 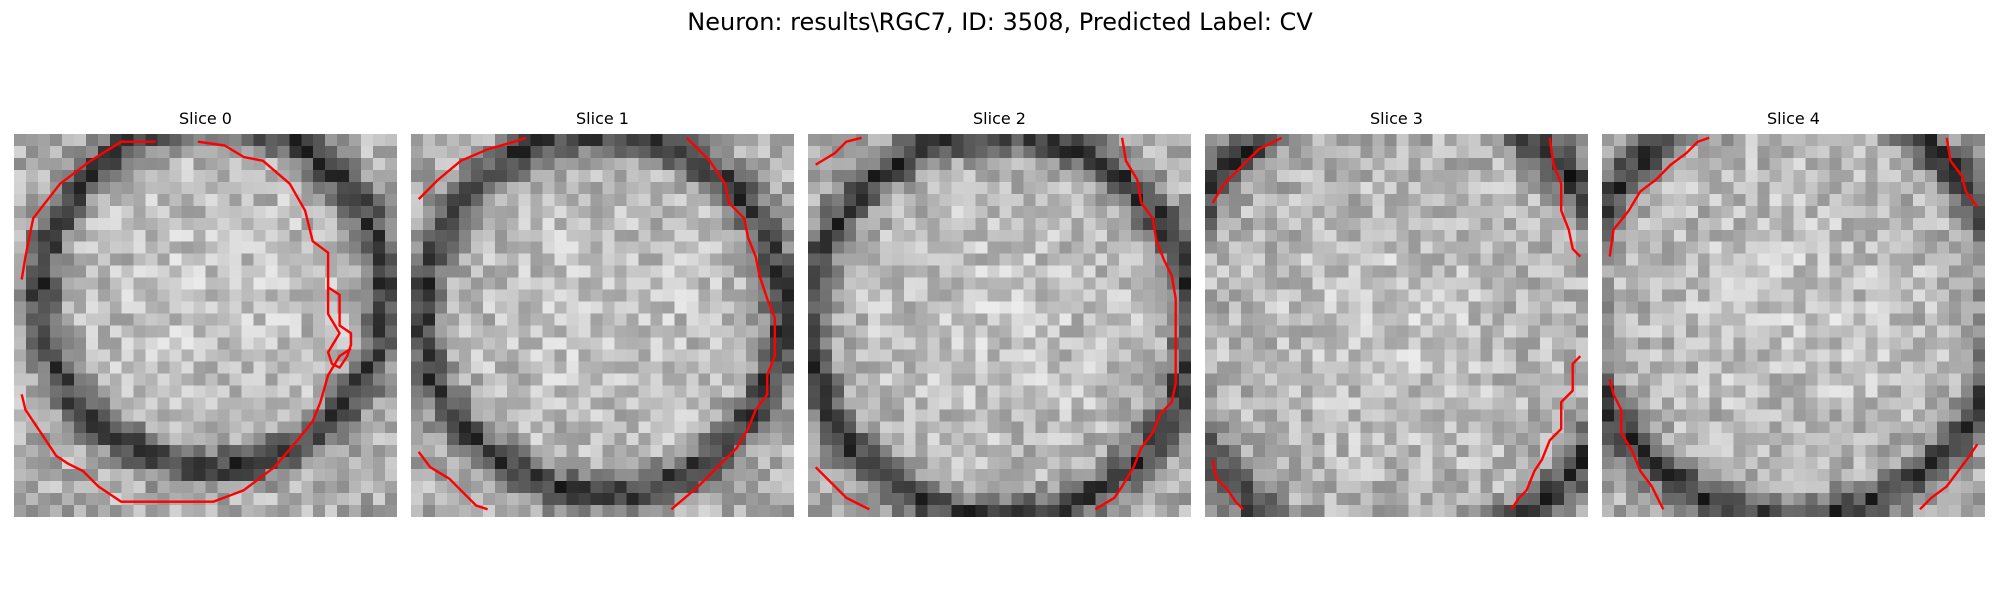 I want to click on slice-title: Slice 4, so click(x=1793, y=118).